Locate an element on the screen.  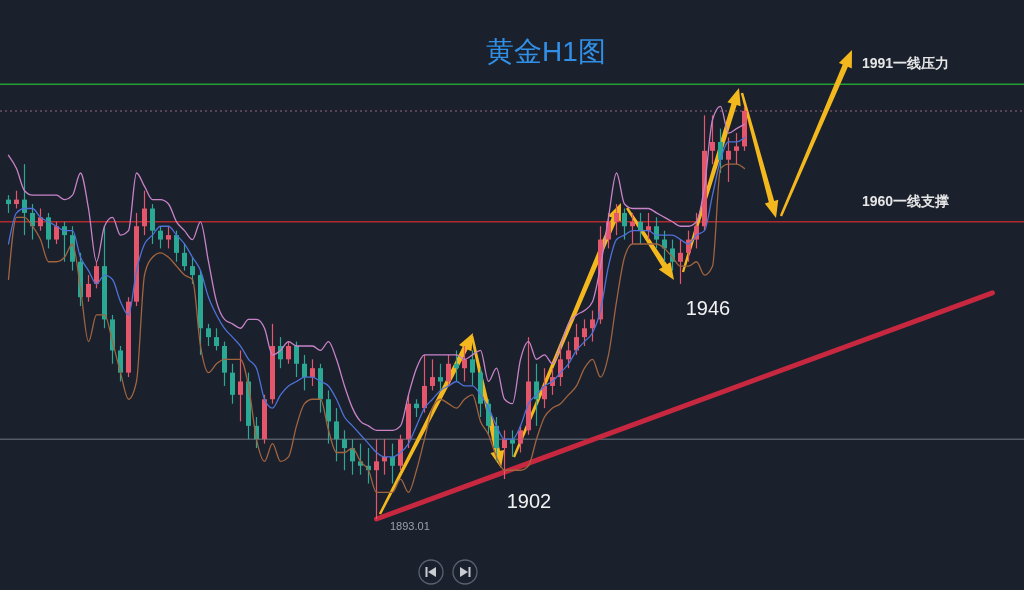
ref-line-label: 1991一线压力 is located at coordinates (906, 62).